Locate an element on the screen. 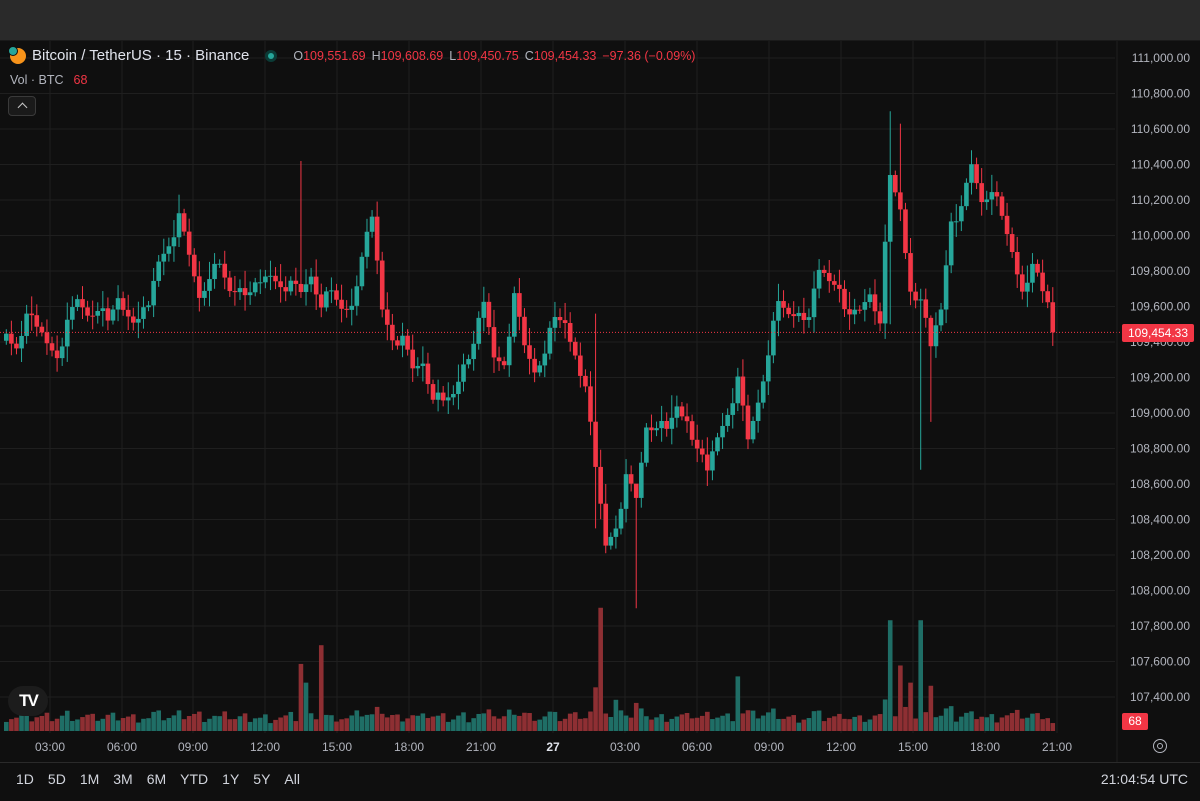  range-button-1m: 1M is located at coordinates (89, 779).